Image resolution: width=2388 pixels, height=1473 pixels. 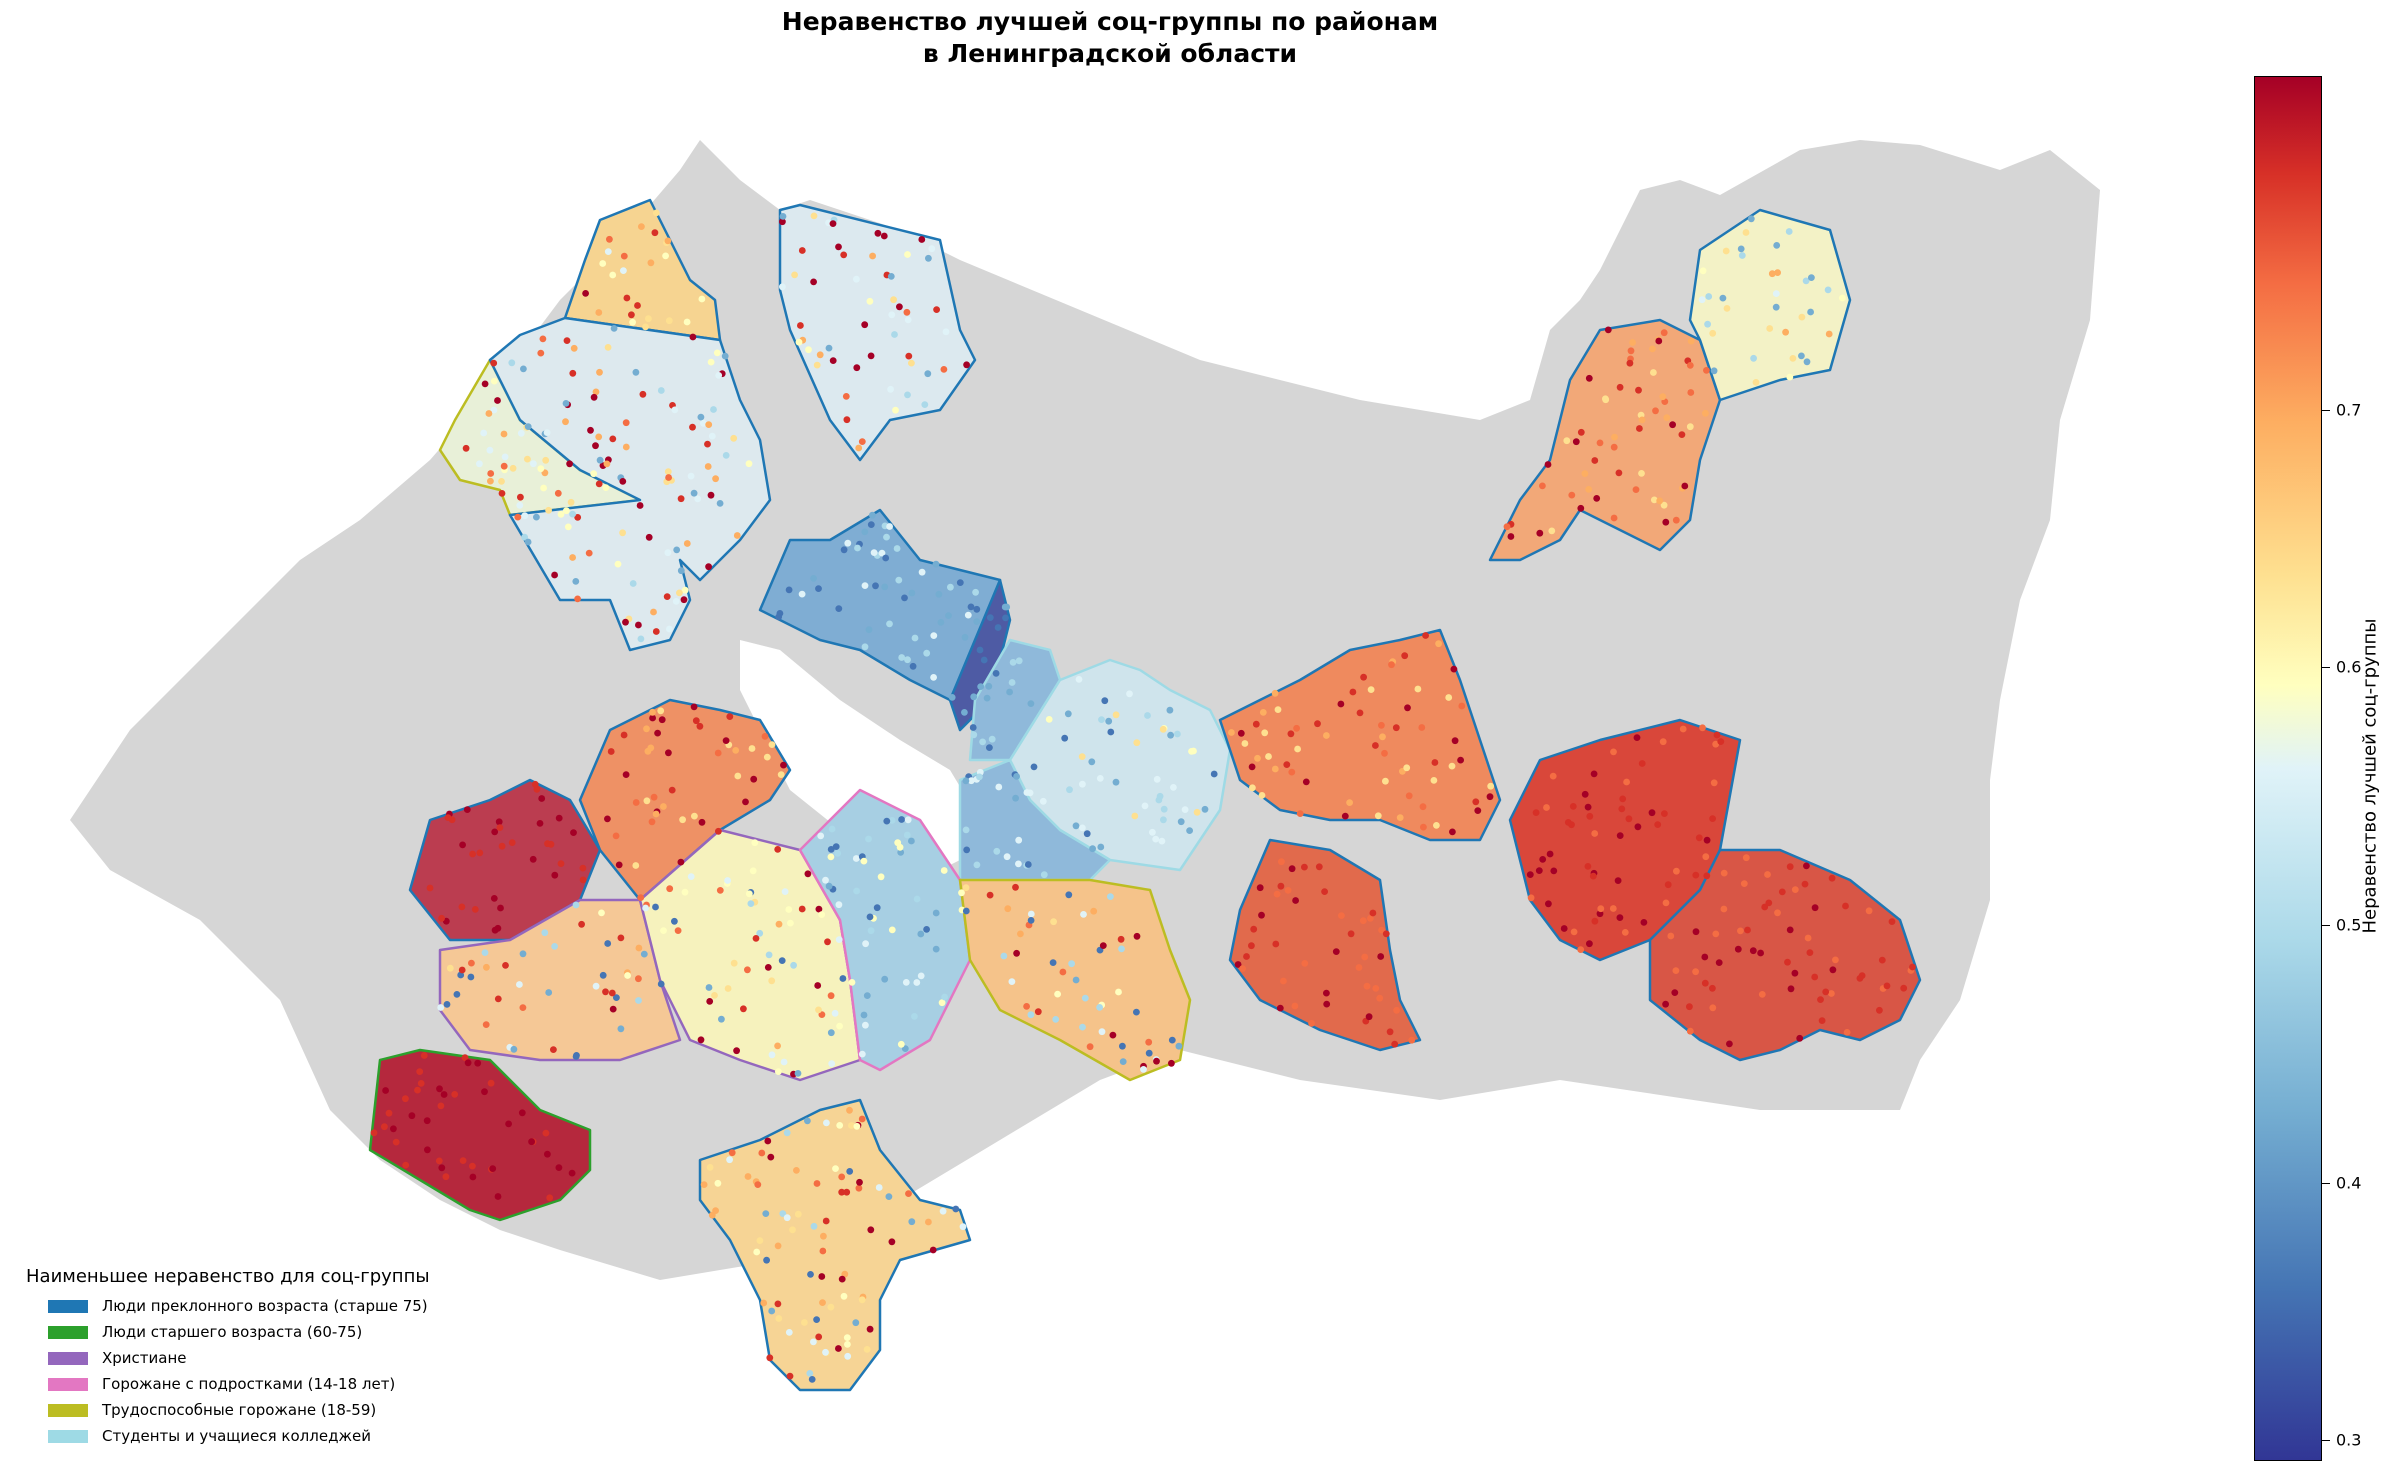 I want to click on colorbar-tick-label: 0.4, so click(x=2349, y=1183).